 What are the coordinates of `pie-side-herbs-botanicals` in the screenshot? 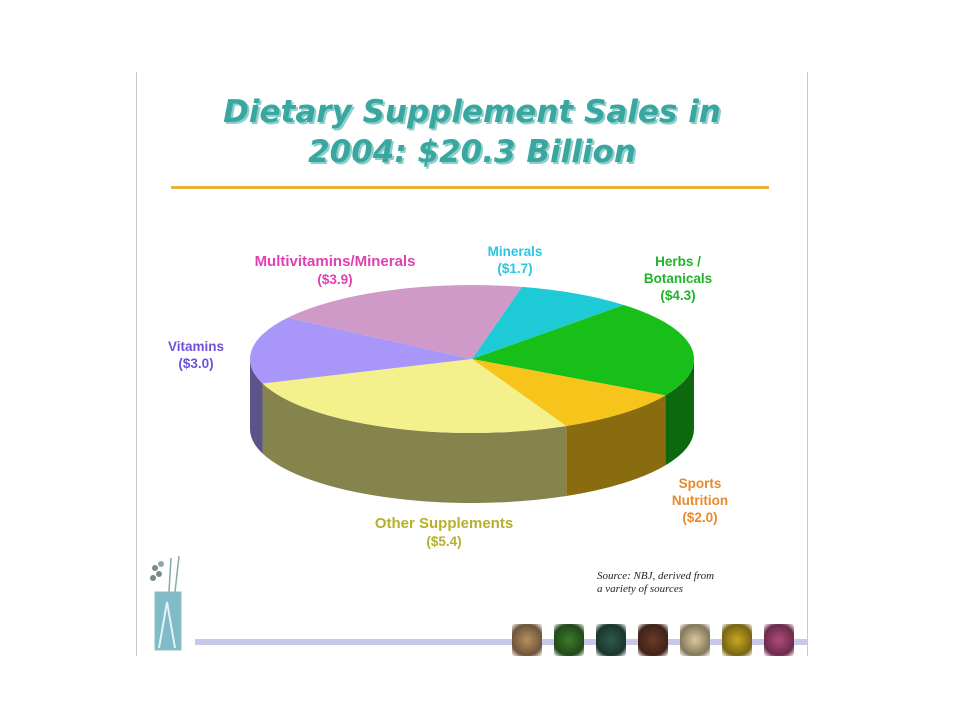 It's located at (679, 412).